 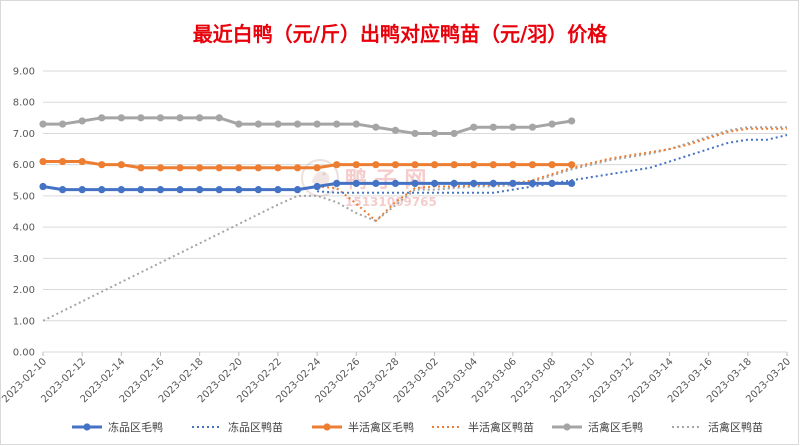 I want to click on legend-item: 活禽区鸭苗, so click(x=717, y=427).